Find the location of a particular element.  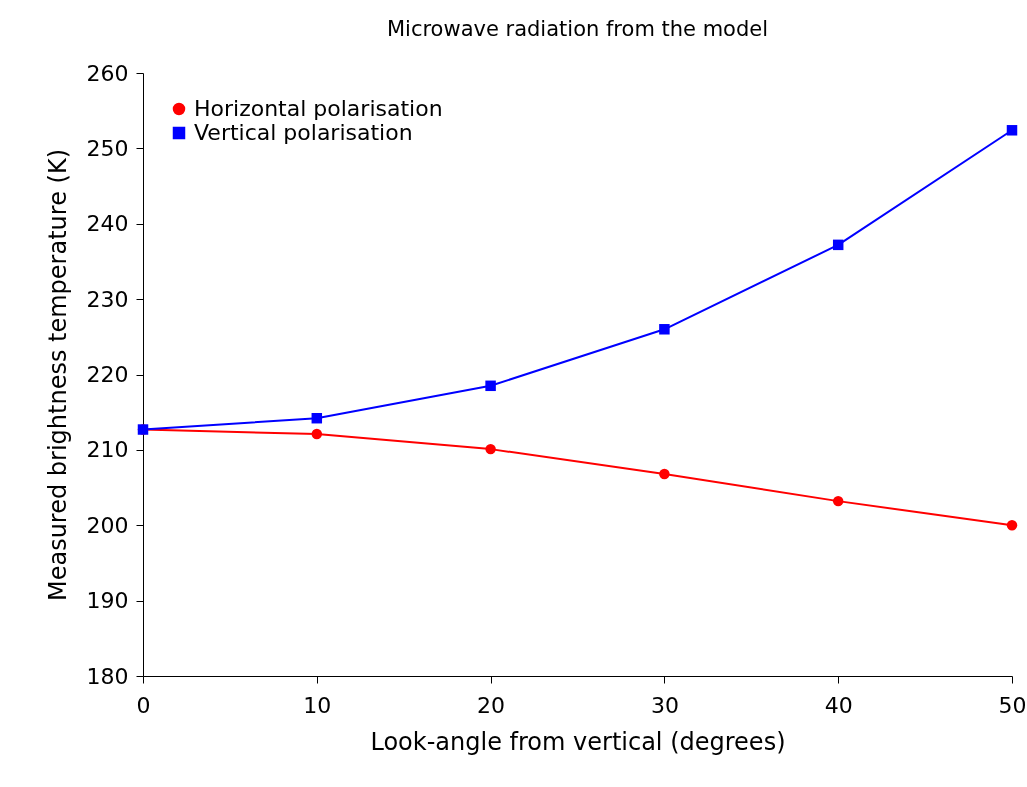

legend-label: Vertical polarisation is located at coordinates (303, 132).